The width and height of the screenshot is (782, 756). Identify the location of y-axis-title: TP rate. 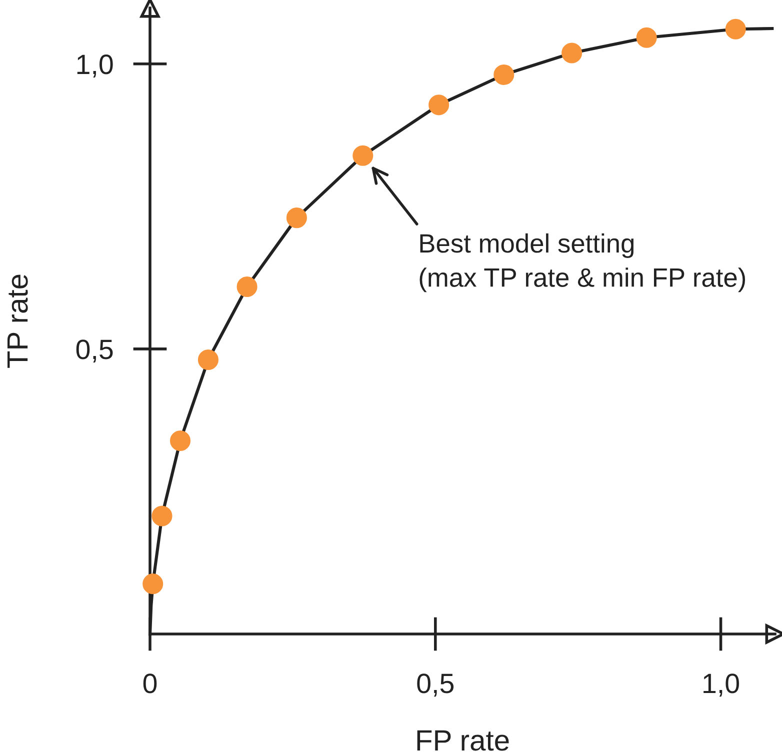
(17, 321).